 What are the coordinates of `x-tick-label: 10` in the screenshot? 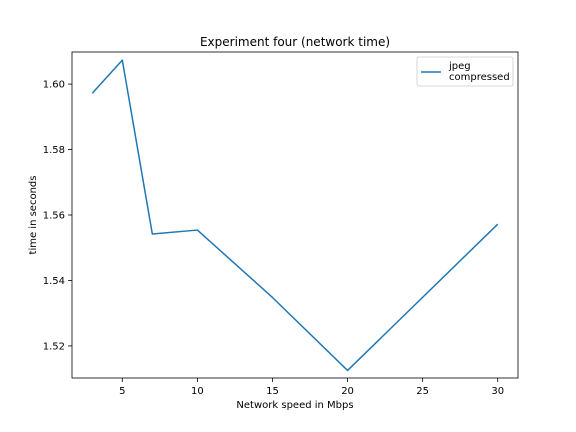 It's located at (197, 391).